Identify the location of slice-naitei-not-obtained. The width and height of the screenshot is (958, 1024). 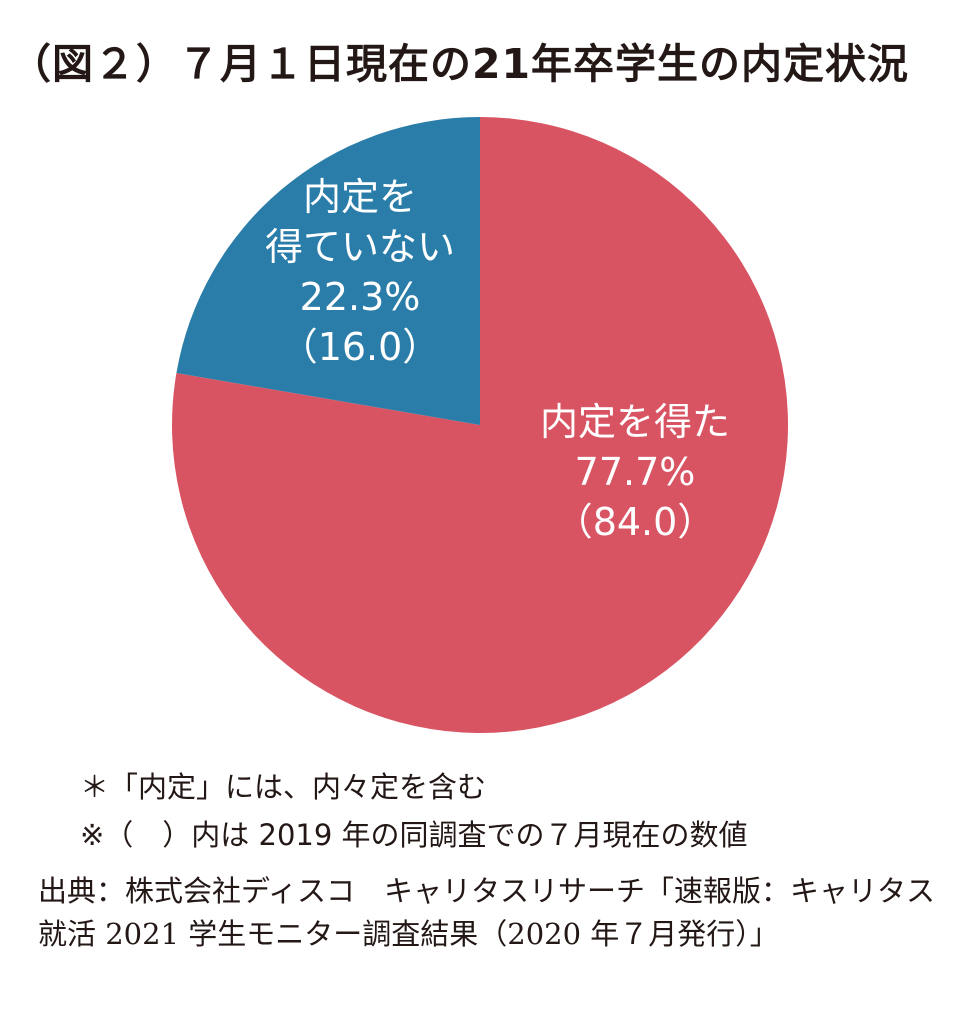
(328, 271).